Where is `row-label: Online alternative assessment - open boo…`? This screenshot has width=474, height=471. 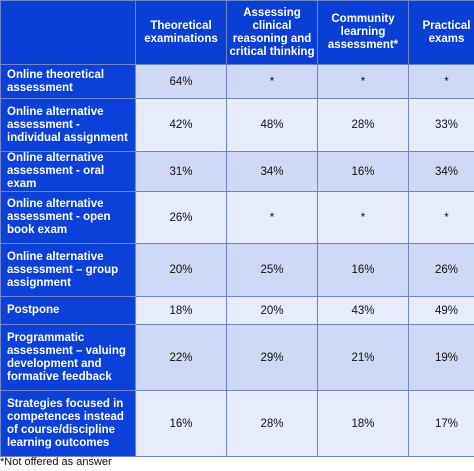 row-label: Online alternative assessment - open boo… is located at coordinates (68, 217).